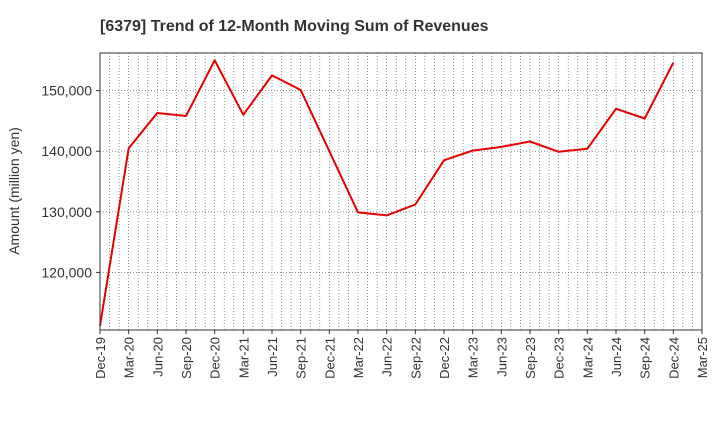  What do you see at coordinates (272, 357) in the screenshot?
I see `x-tick-label: Jun-21` at bounding box center [272, 357].